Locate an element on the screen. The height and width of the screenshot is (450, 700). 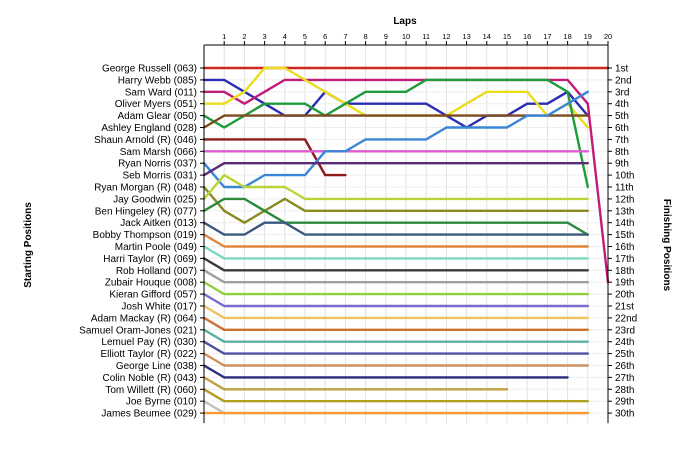
starting-driver-label: Tom Willett (R) (060) is located at coordinates (151, 390).